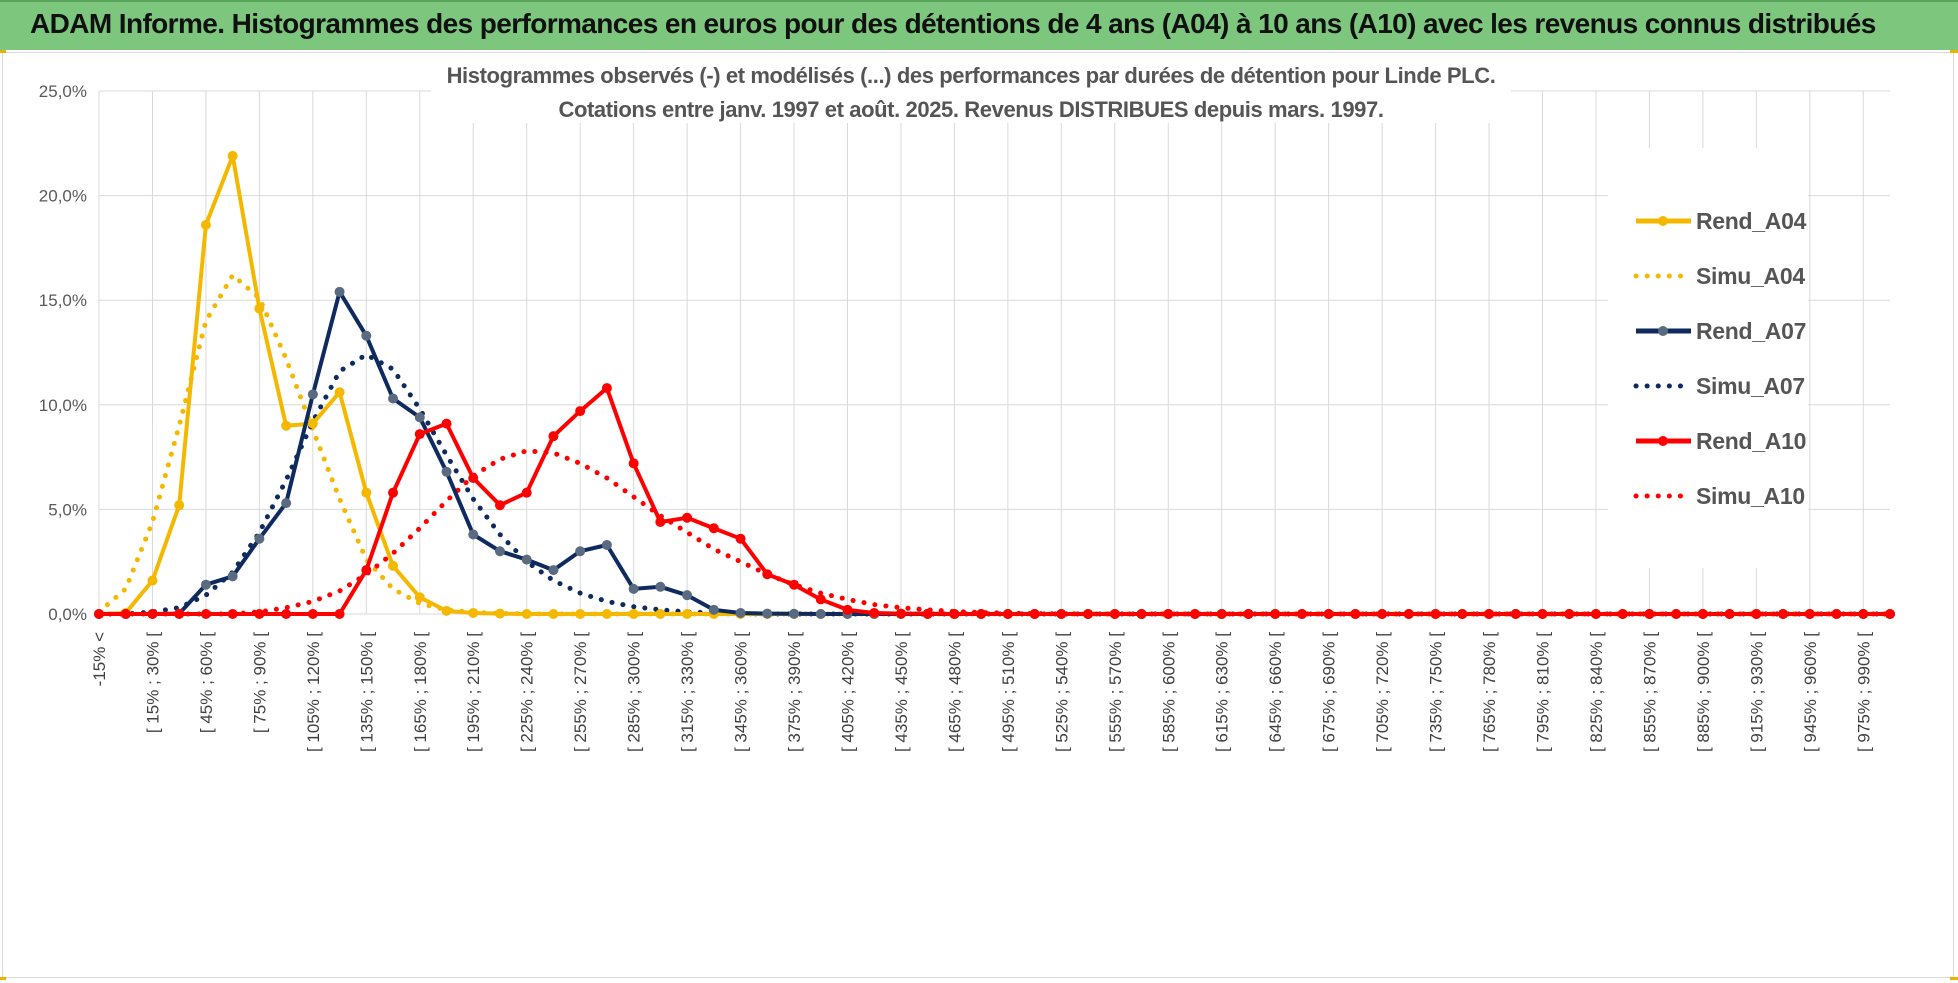 The image size is (1958, 983). I want to click on x-tick-label: [ 885% ; 900% [, so click(1703, 692).